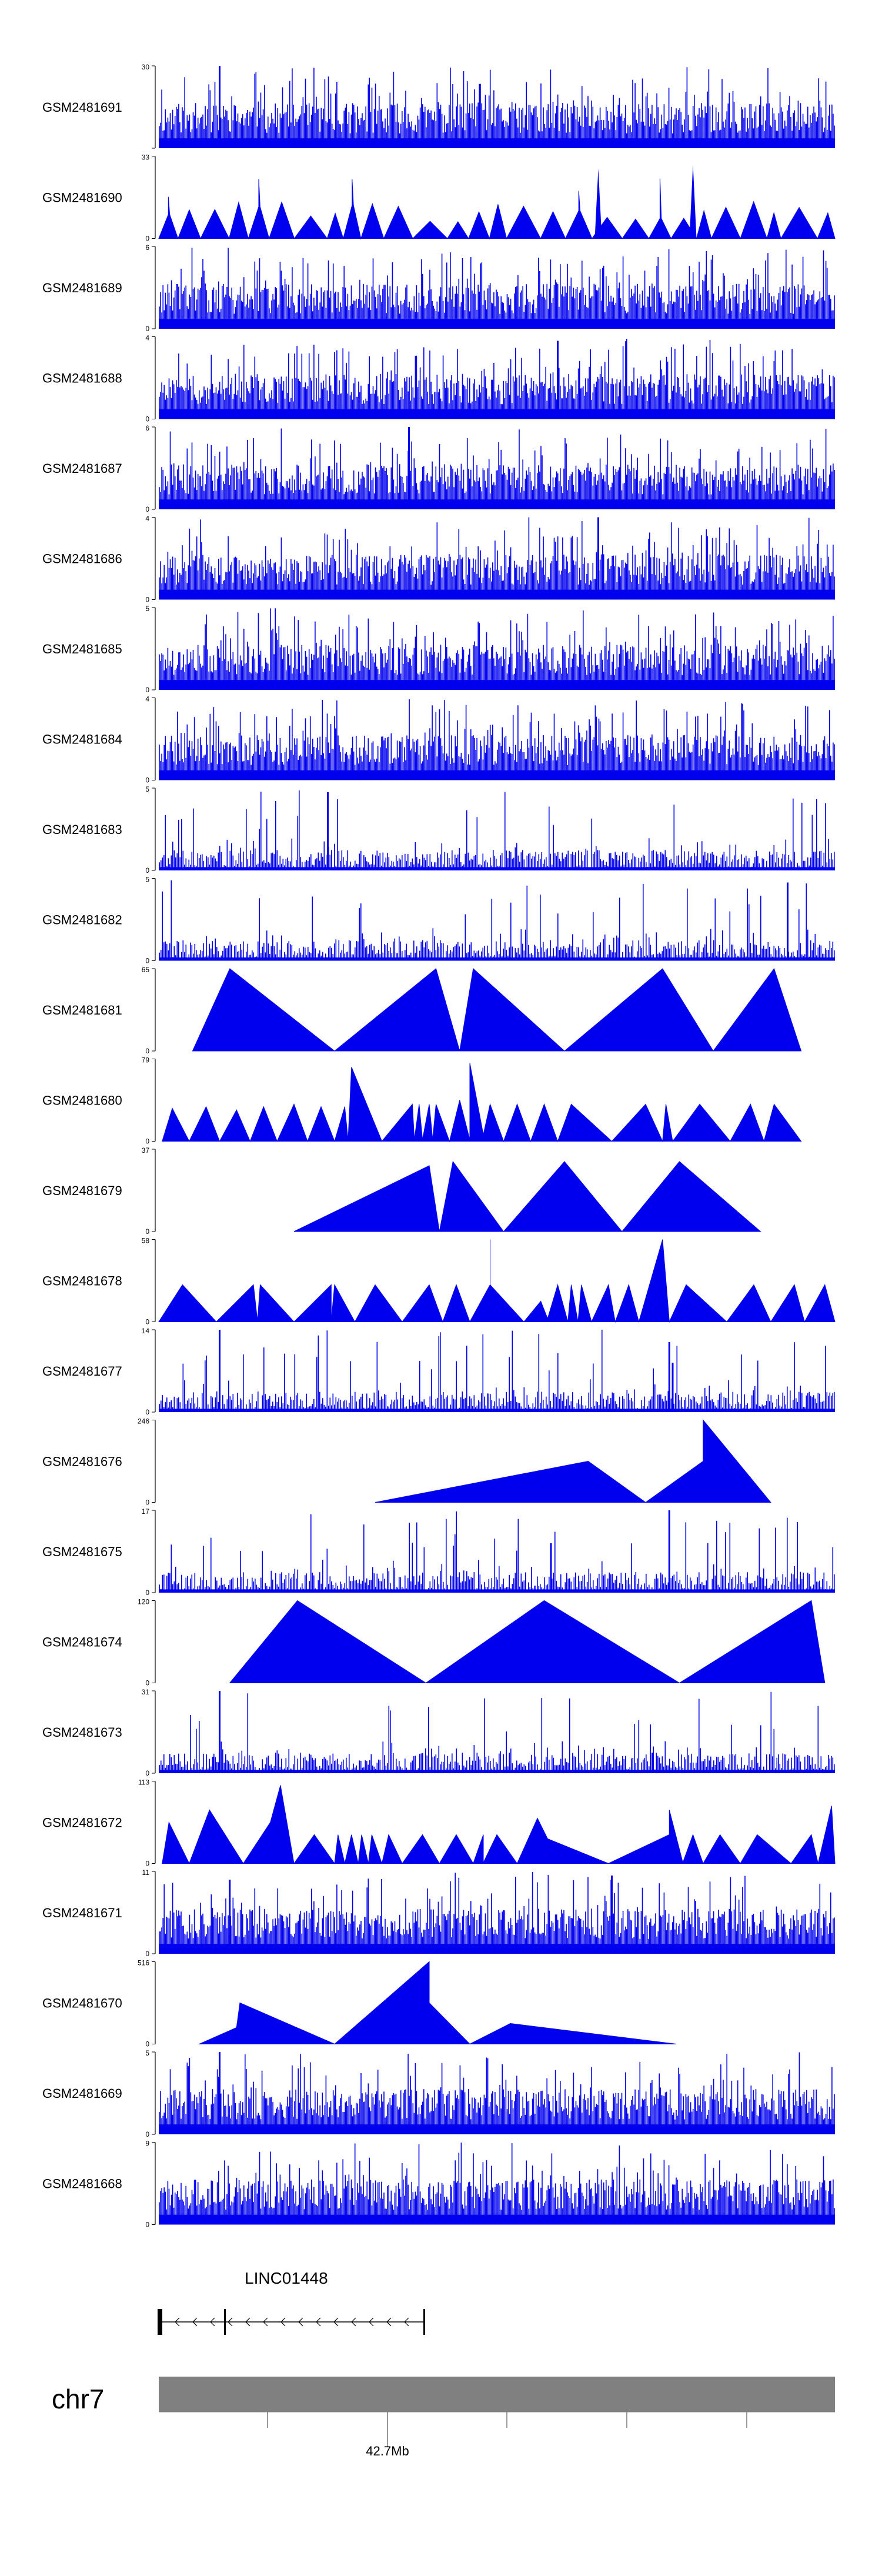 This screenshot has width=882, height=2576. I want to click on track-label: GSM2481679, so click(82, 1190).